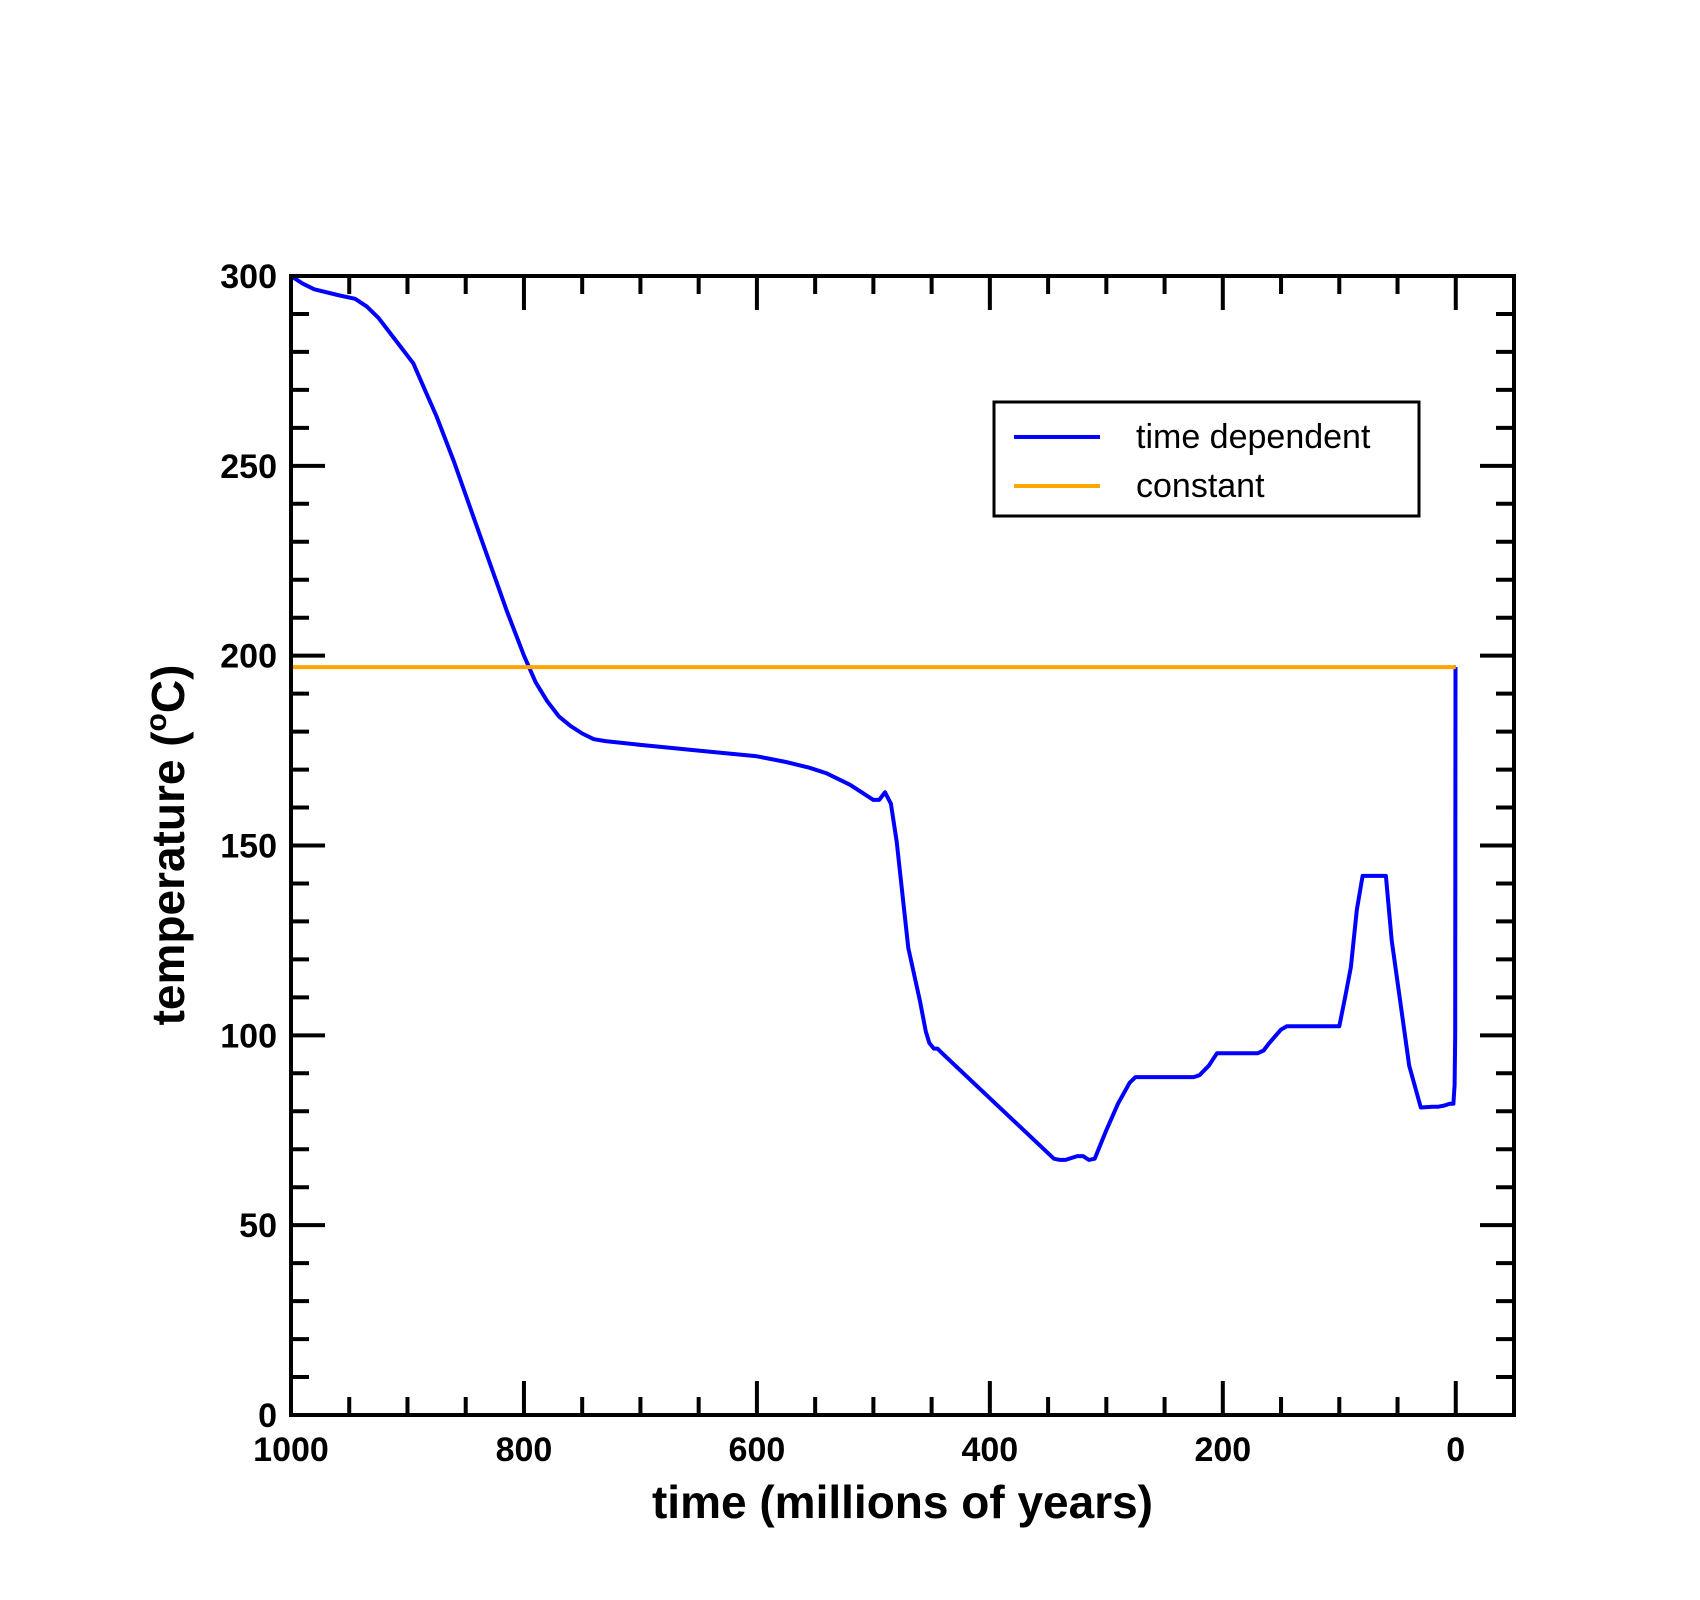 Image resolution: width=1700 pixels, height=1600 pixels. What do you see at coordinates (248, 277) in the screenshot?
I see `y-tick-label: 300` at bounding box center [248, 277].